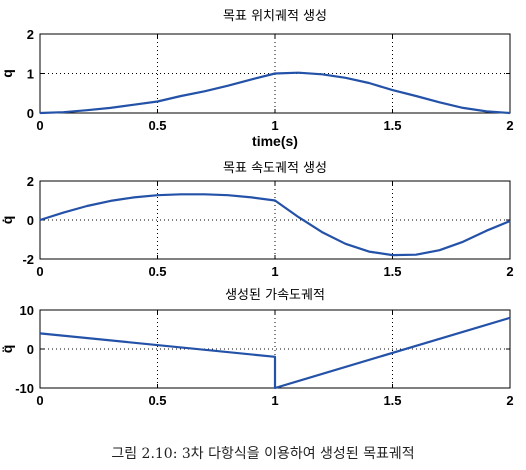 The width and height of the screenshot is (526, 470). Describe the element at coordinates (7, 349) in the screenshot. I see `y-axis-label: q̈` at that location.